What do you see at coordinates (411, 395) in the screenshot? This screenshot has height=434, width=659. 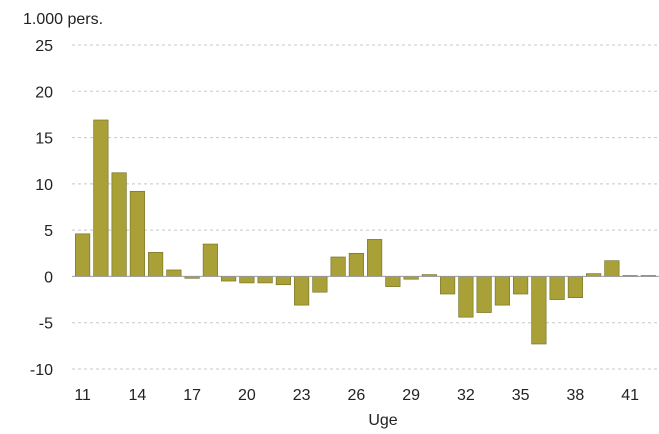 I see `x-tick-label: 29` at bounding box center [411, 395].